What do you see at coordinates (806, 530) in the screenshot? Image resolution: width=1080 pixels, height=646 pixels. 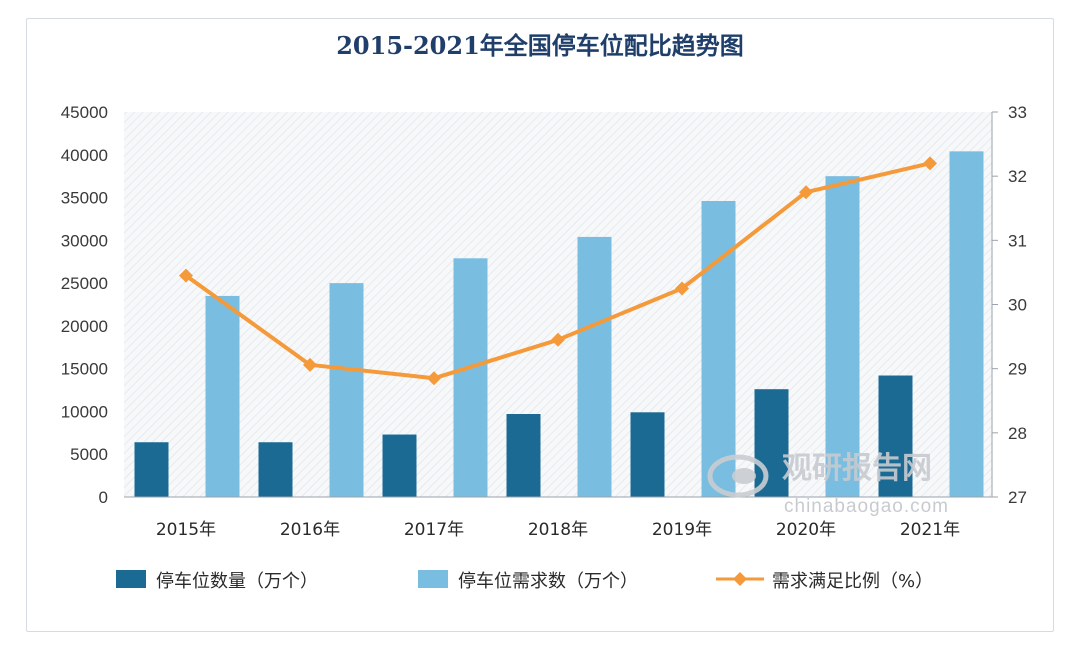 I see `x-tick-label: 2020年` at bounding box center [806, 530].